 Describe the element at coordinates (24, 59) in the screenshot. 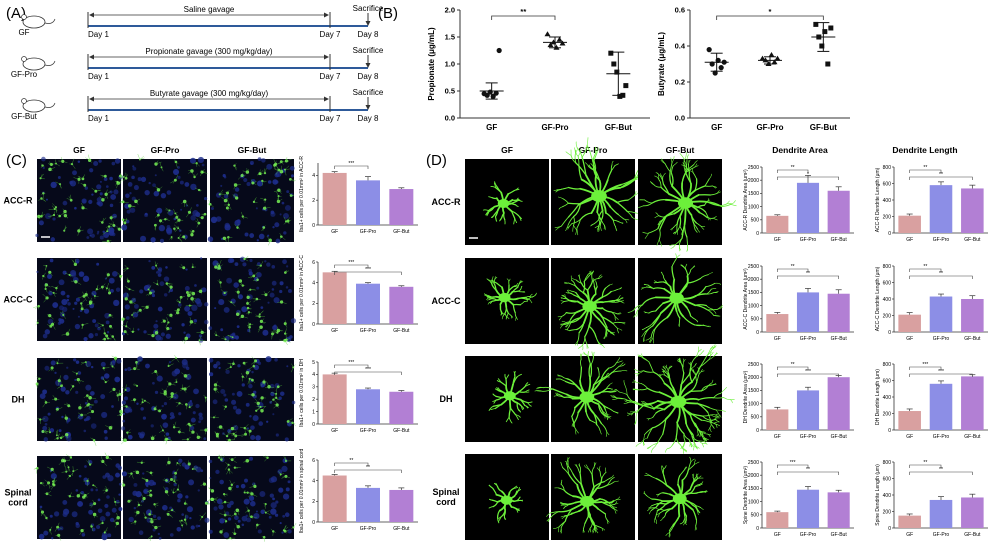

I see `mouse-ear` at that location.